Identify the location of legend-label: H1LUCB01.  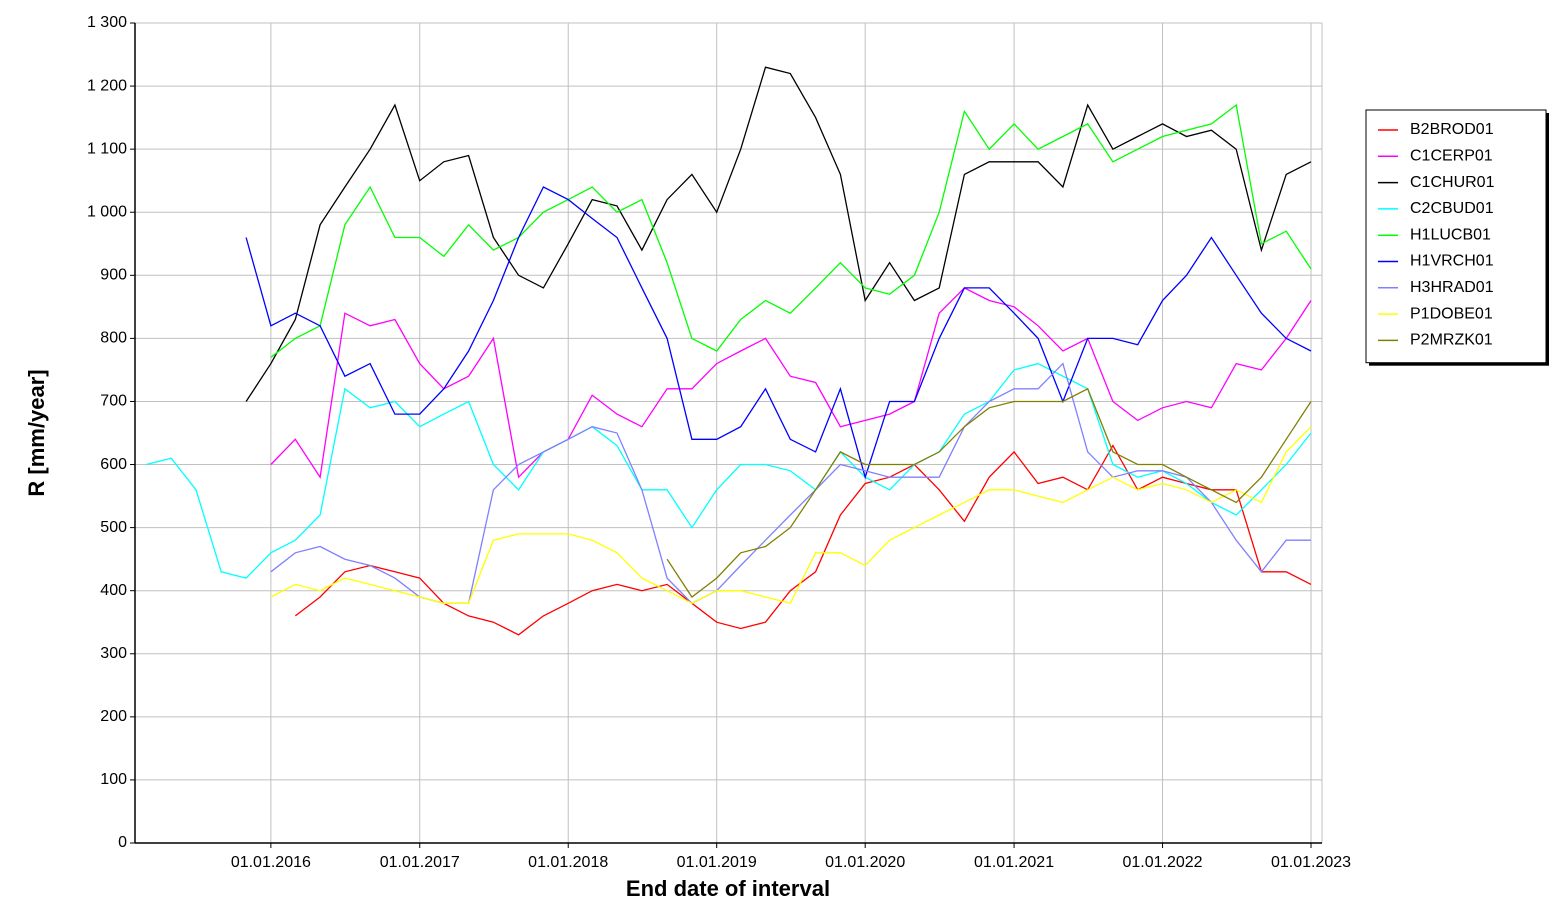
(1450, 234).